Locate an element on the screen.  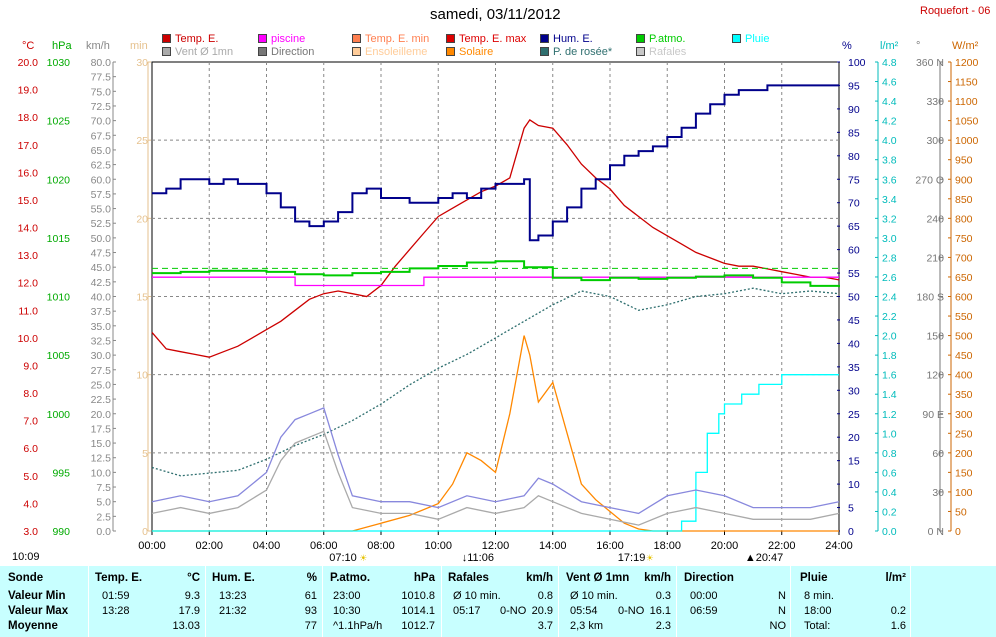
chart-title: samedi, 03/11/2012 is located at coordinates (495, 14).